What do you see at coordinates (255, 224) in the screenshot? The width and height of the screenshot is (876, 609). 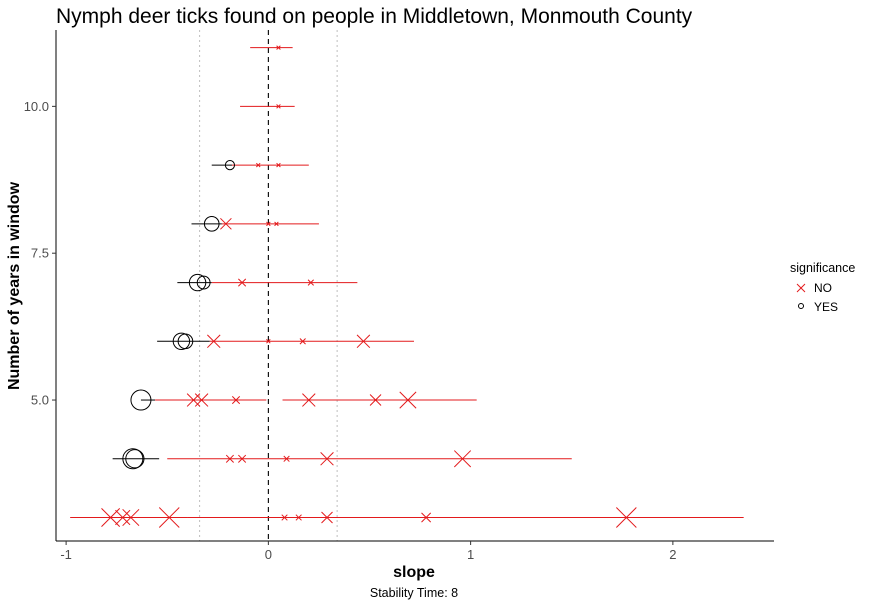 I see `window-8-group` at bounding box center [255, 224].